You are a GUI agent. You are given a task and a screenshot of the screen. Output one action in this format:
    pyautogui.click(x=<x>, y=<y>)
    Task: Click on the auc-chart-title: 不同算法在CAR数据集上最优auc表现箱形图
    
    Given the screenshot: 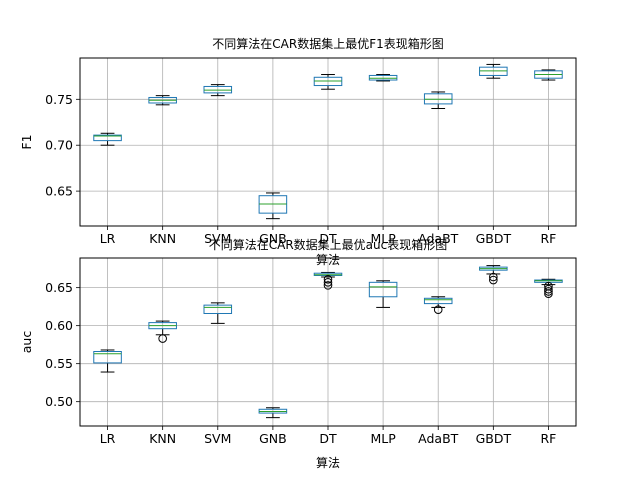 What is the action you would take?
    pyautogui.click(x=328, y=244)
    